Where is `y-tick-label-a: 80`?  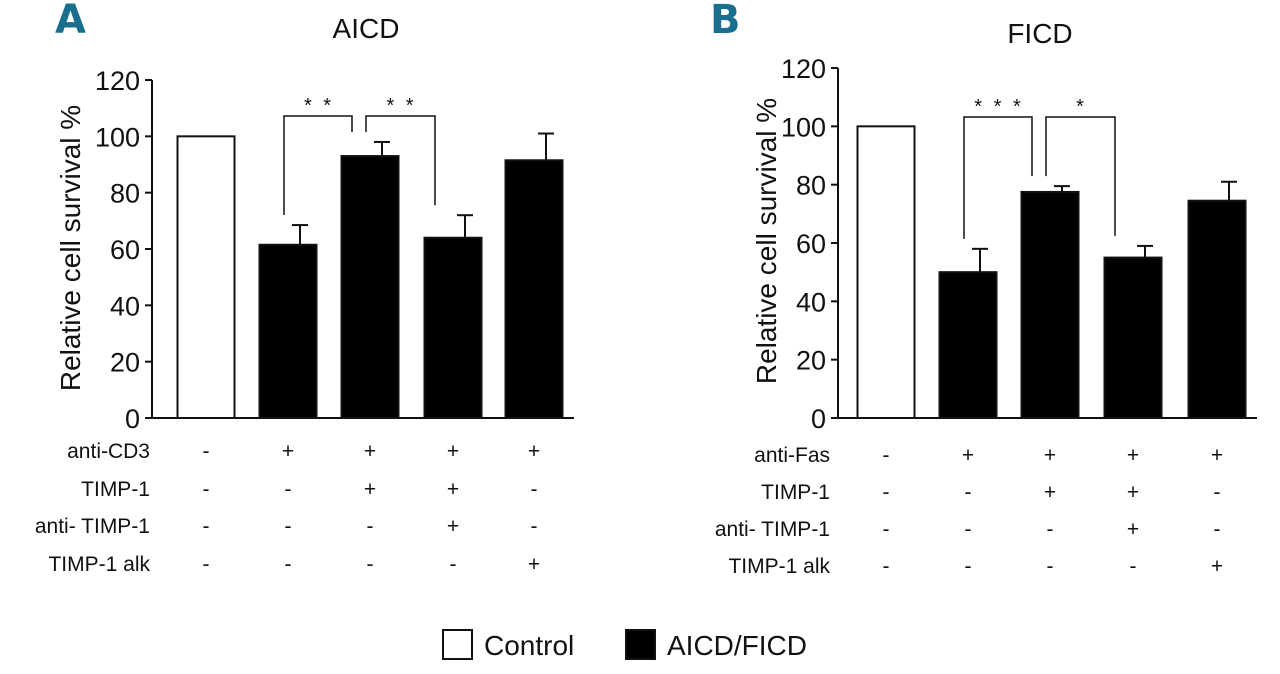
y-tick-label-a: 80 is located at coordinates (125, 194).